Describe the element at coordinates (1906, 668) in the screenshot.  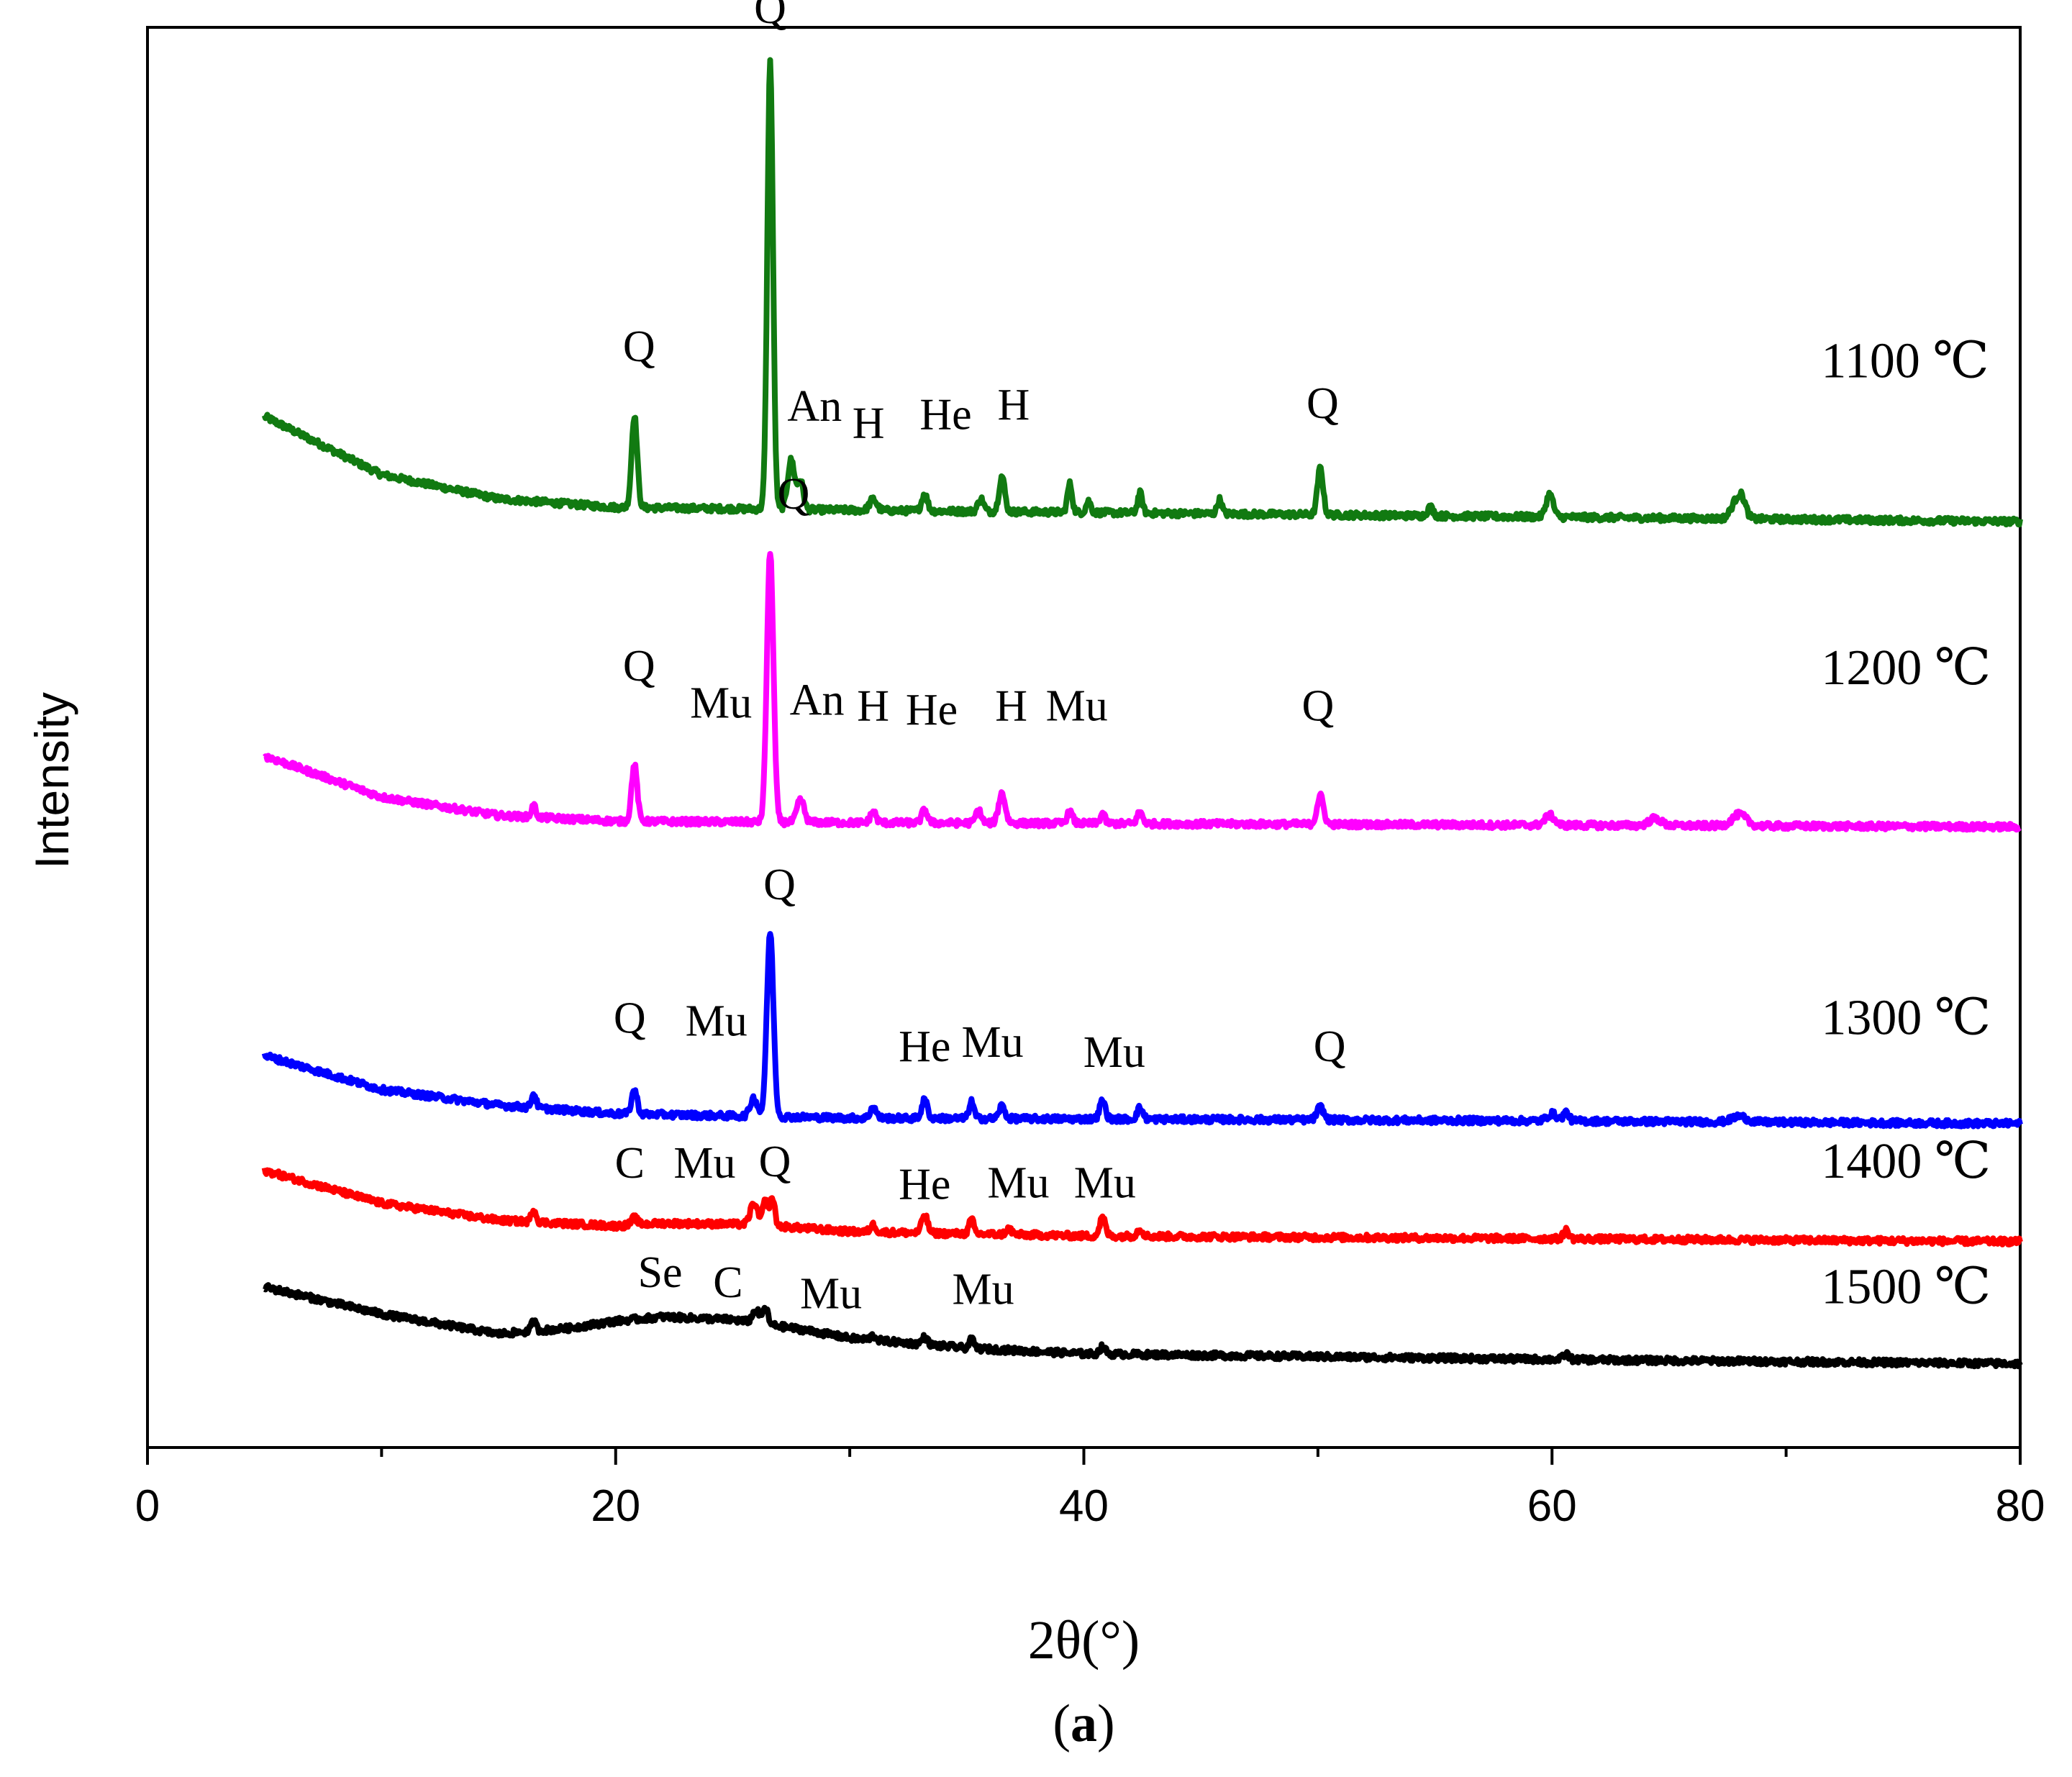
I see `series-label-1: 1200 ℃` at that location.